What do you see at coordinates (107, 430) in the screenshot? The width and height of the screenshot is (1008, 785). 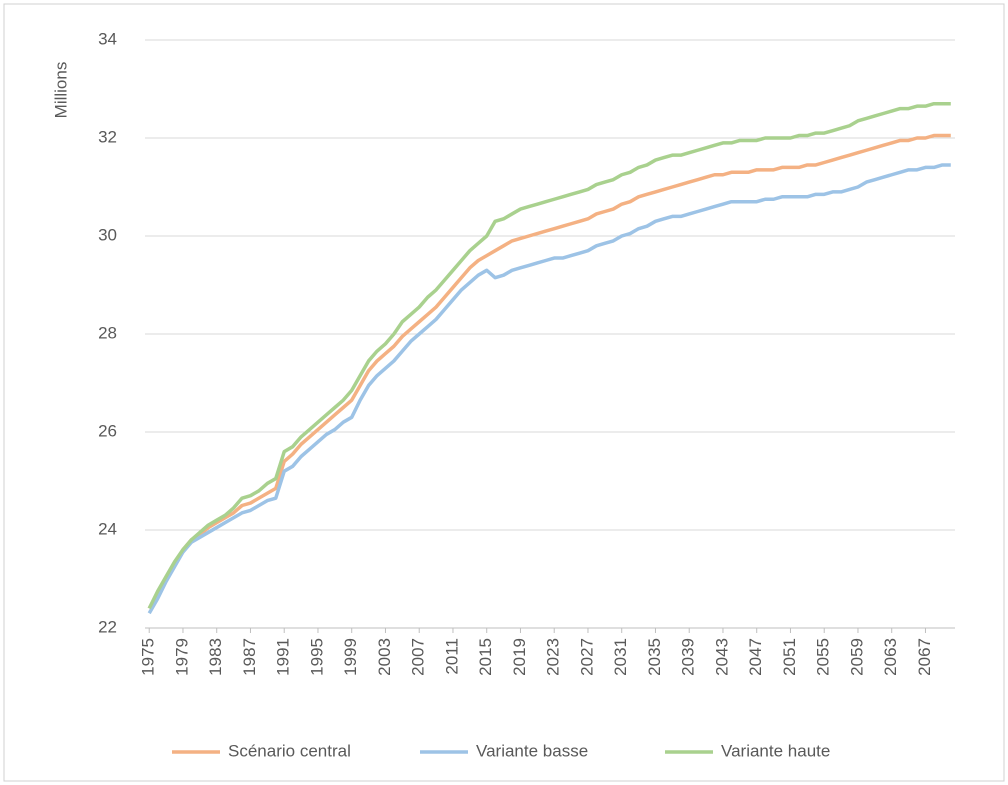 I see `y-tick-label: 26` at bounding box center [107, 430].